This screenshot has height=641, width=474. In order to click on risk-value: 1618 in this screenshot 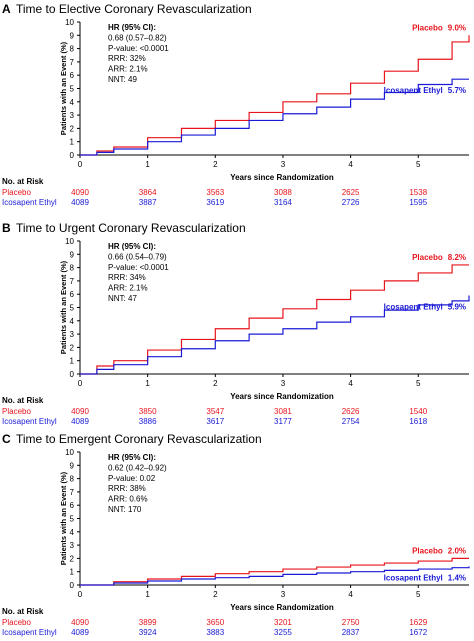, I will do `click(418, 421)`.